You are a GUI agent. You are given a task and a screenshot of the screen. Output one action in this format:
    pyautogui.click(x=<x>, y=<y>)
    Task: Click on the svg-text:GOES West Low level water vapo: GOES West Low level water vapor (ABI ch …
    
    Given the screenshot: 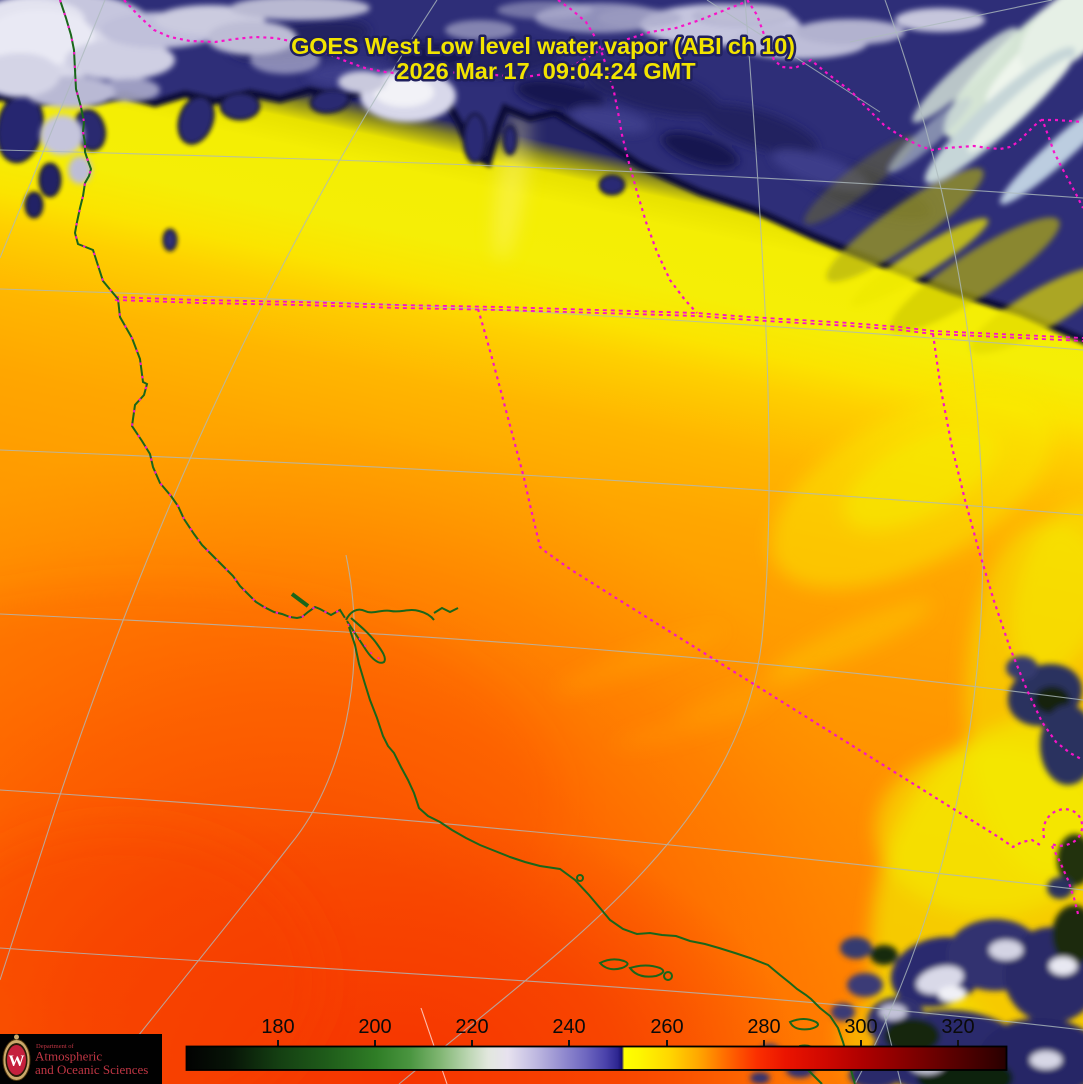 What is the action you would take?
    pyautogui.click(x=543, y=46)
    